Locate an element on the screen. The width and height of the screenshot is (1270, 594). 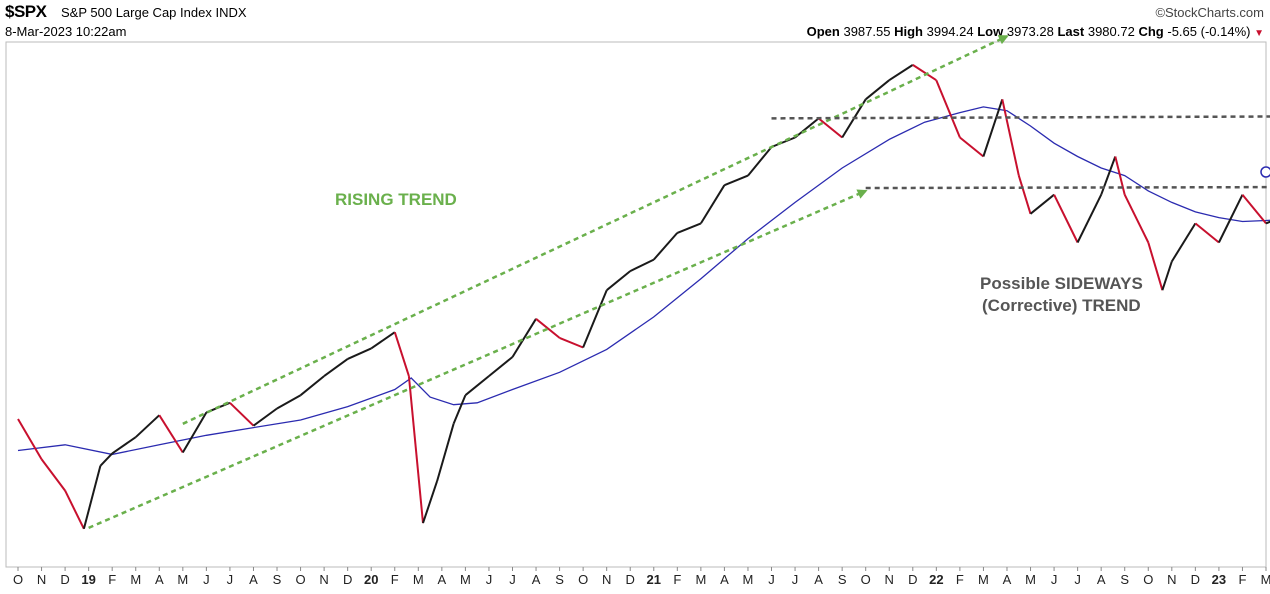
index-name: S&P 500 Large Cap Index INDX is located at coordinates (154, 12).